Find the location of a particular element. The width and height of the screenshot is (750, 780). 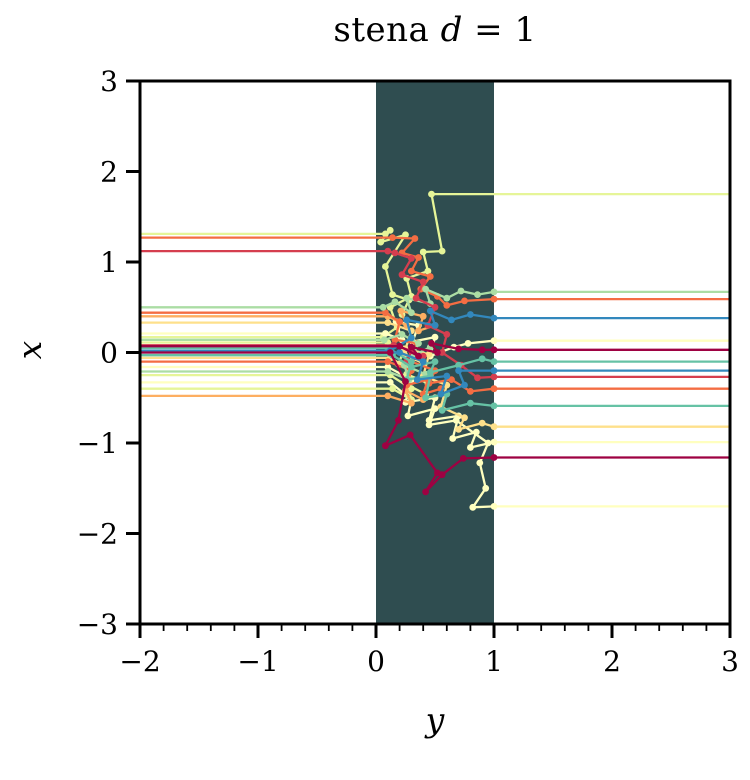

trajectory-marker-walker-palelime-riser is located at coordinates (442, 251).